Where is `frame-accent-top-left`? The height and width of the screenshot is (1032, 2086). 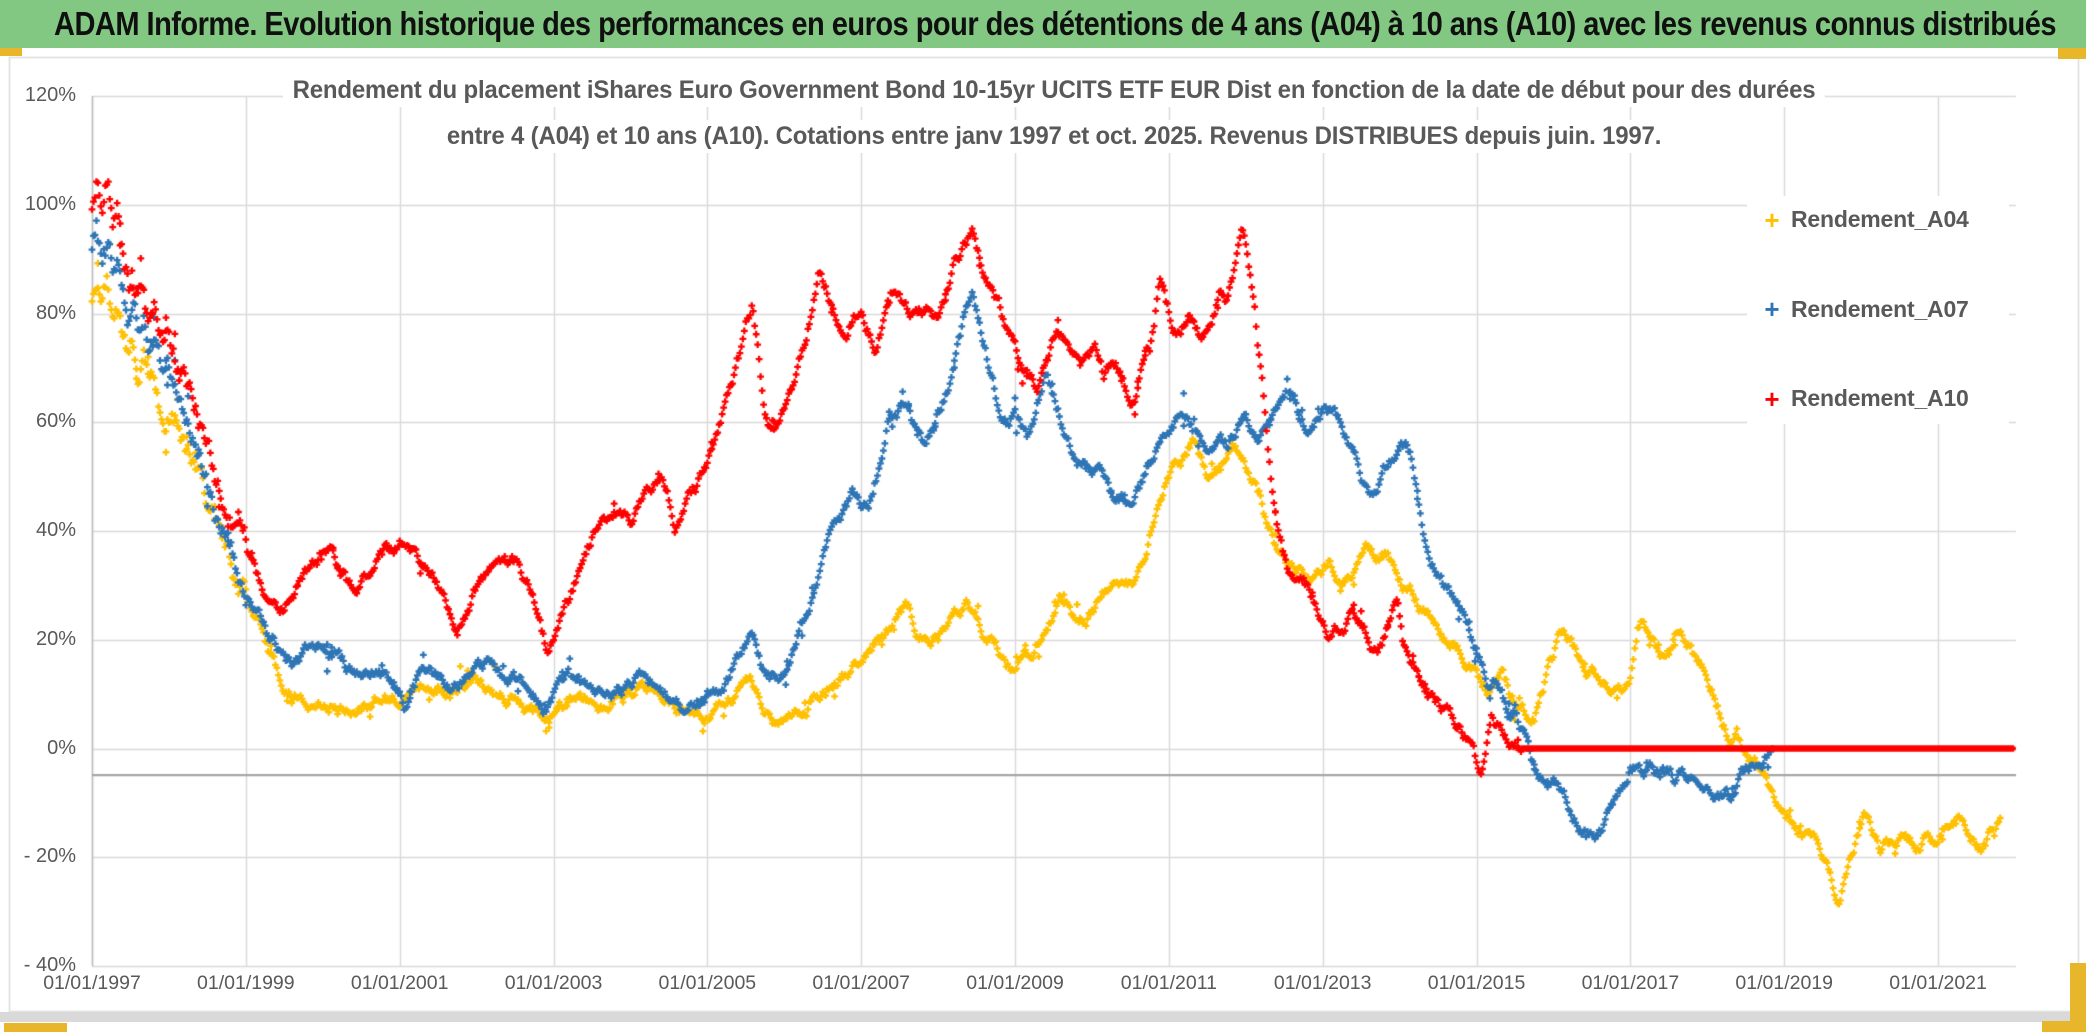
frame-accent-top-left is located at coordinates (11, 52).